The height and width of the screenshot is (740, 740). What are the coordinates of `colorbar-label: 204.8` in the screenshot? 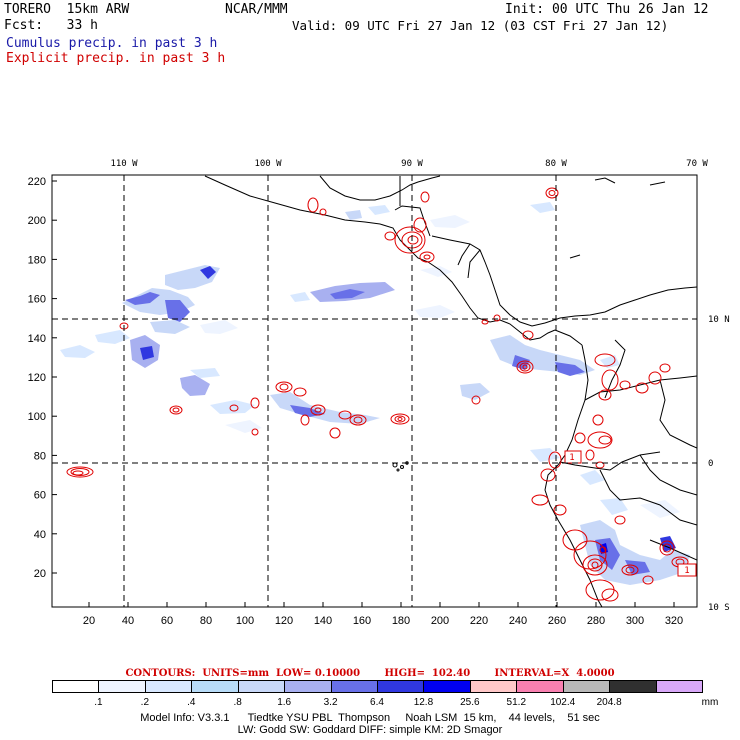 It's located at (609, 702).